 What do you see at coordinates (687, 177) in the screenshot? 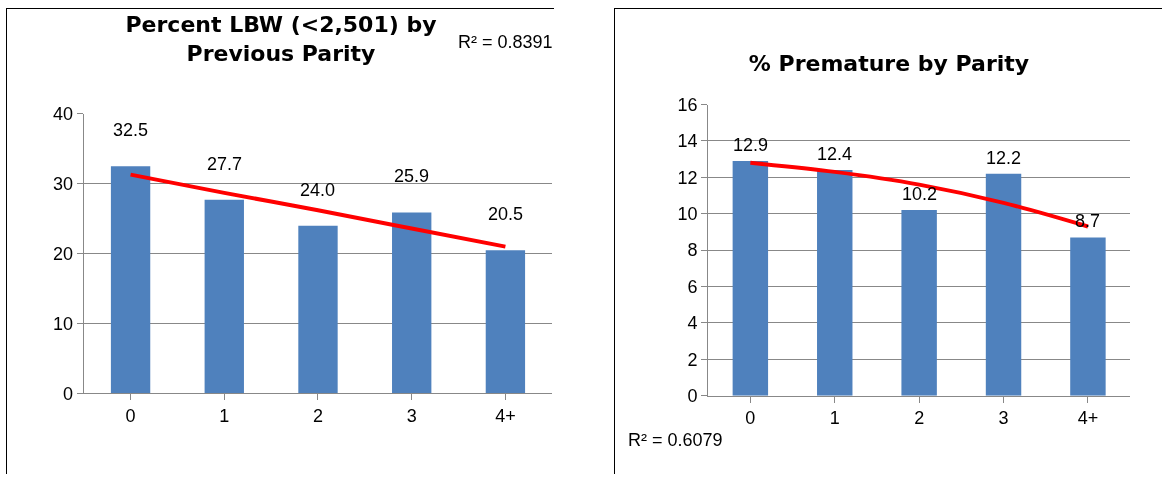
I see `y-tick-label: 12` at bounding box center [687, 177].